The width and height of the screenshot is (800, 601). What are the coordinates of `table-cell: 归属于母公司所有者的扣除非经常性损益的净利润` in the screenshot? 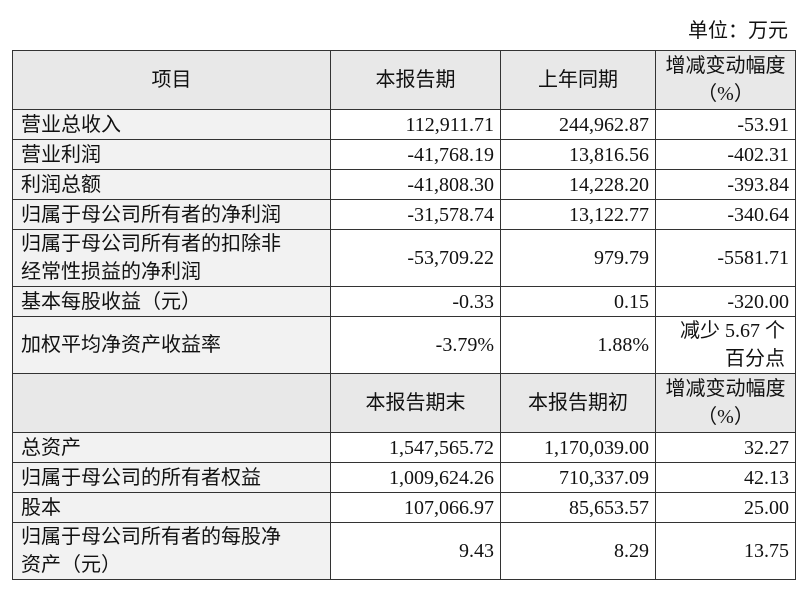 It's located at (171, 258).